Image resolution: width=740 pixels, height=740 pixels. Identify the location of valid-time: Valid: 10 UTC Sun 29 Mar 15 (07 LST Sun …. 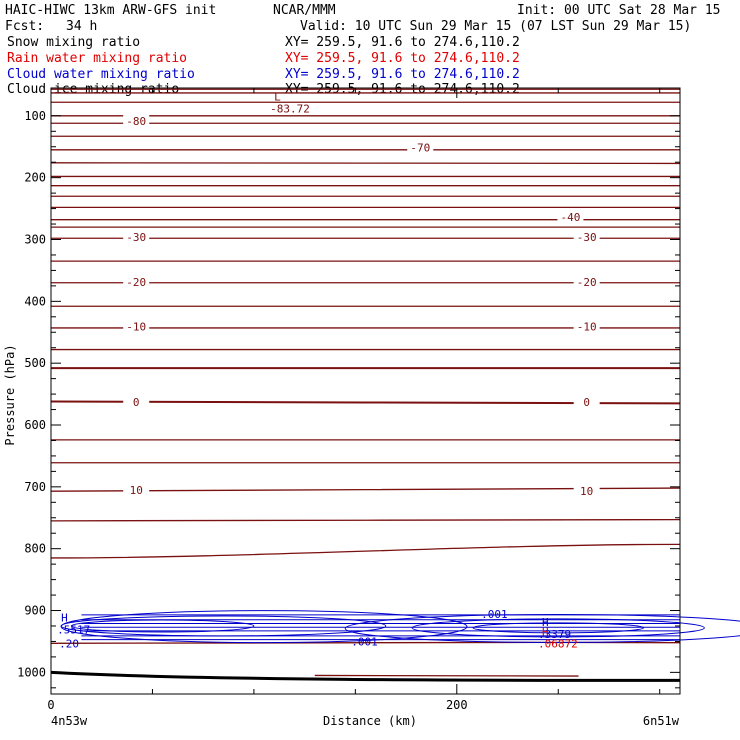
(495, 26).